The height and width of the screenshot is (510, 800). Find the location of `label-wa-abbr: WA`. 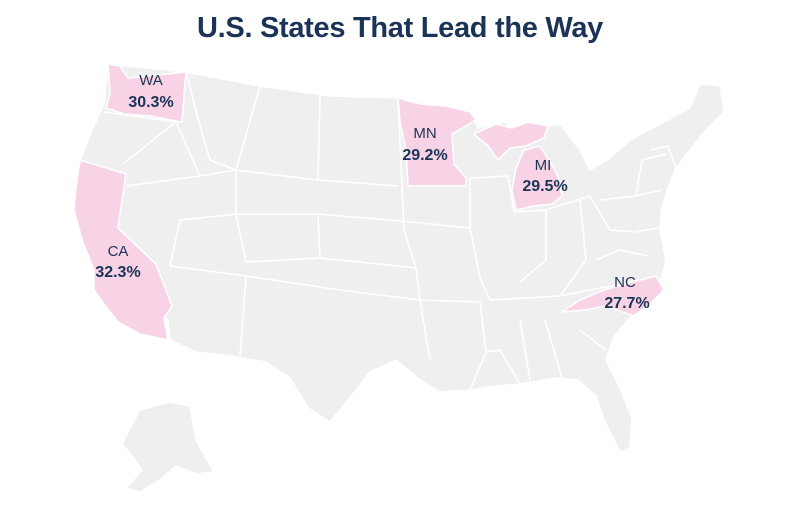

label-wa-abbr: WA is located at coordinates (151, 80).